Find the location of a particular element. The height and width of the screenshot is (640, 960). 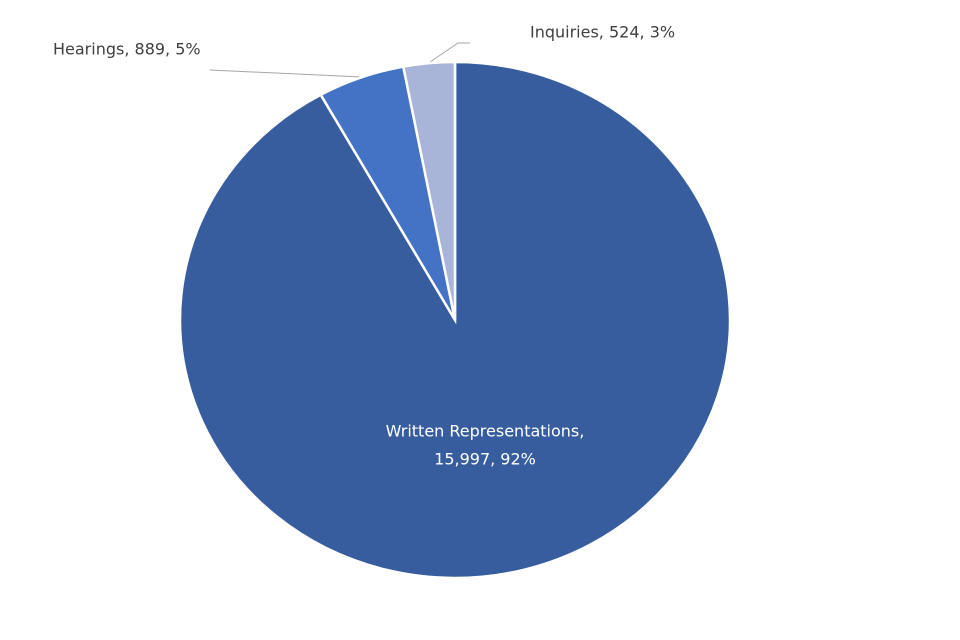

data-label: 15,997, 92% is located at coordinates (485, 459).